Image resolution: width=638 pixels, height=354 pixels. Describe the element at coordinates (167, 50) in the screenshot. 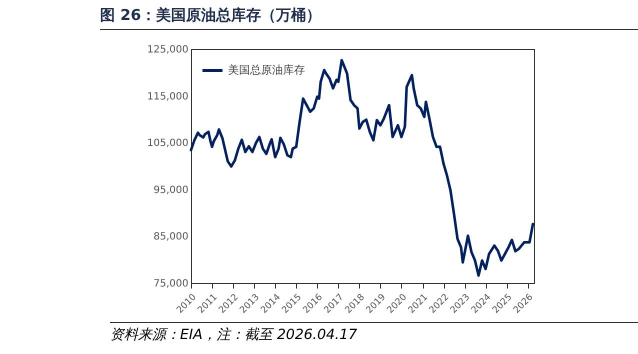

I see `y-tick-label: 125,000` at that location.